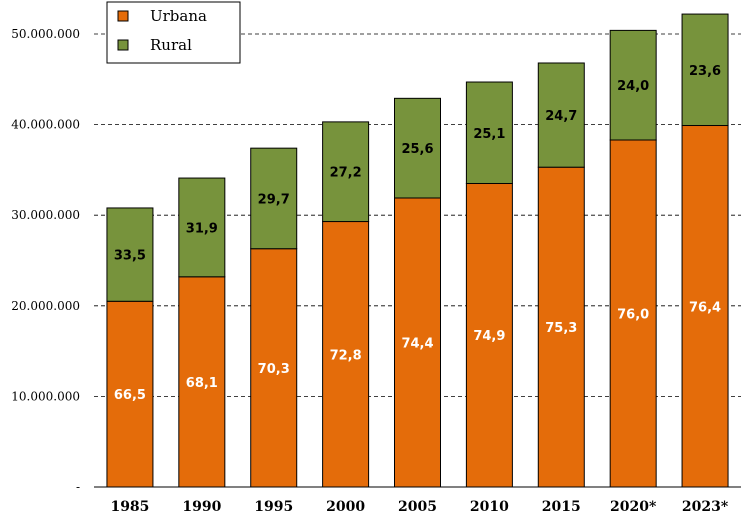  What do you see at coordinates (45, 306) in the screenshot?
I see `y-tick-label: 20.000.000` at bounding box center [45, 306].